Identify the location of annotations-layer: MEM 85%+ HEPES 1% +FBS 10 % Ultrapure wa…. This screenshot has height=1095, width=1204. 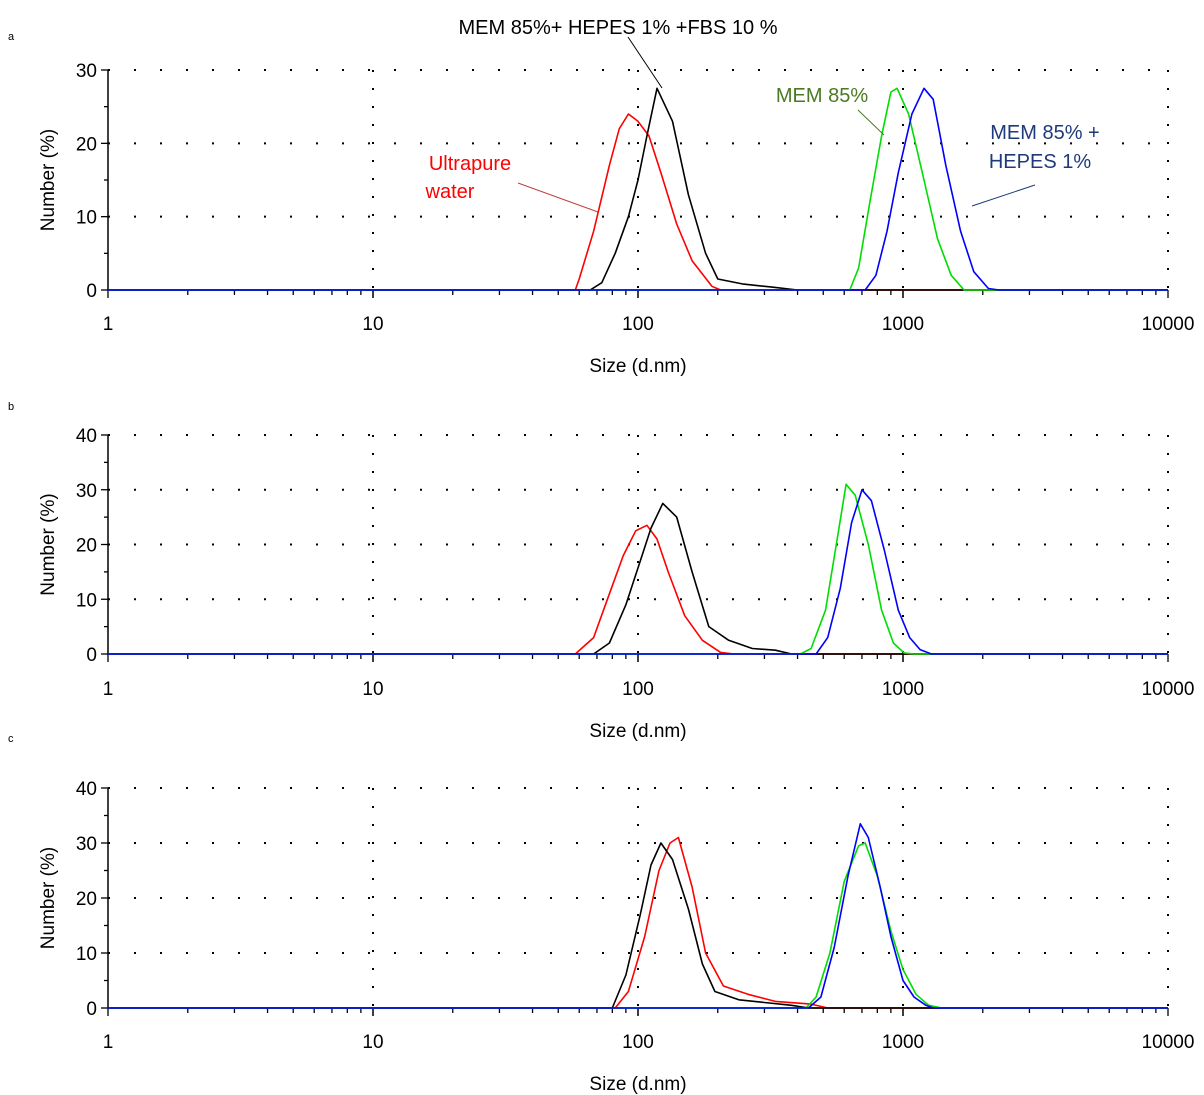
(762, 115).